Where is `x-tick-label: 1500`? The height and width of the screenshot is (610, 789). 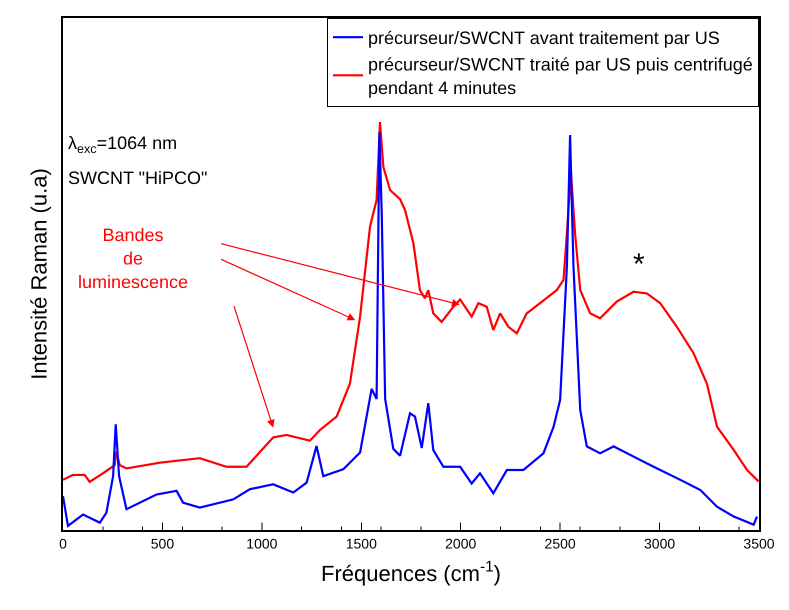 x-tick-label: 1500 is located at coordinates (362, 544).